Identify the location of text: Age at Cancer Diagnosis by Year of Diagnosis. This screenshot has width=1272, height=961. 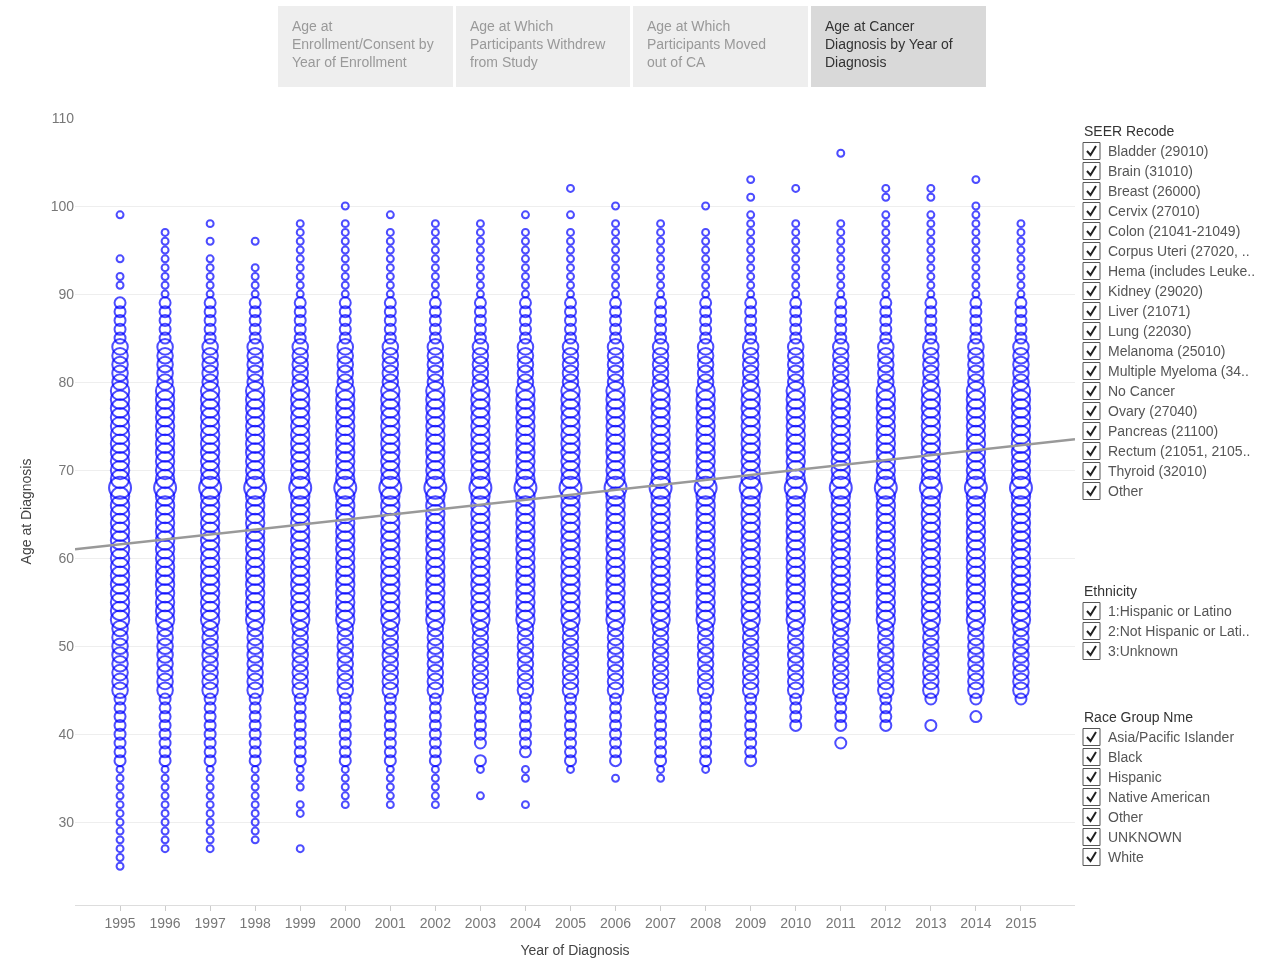
(889, 44).